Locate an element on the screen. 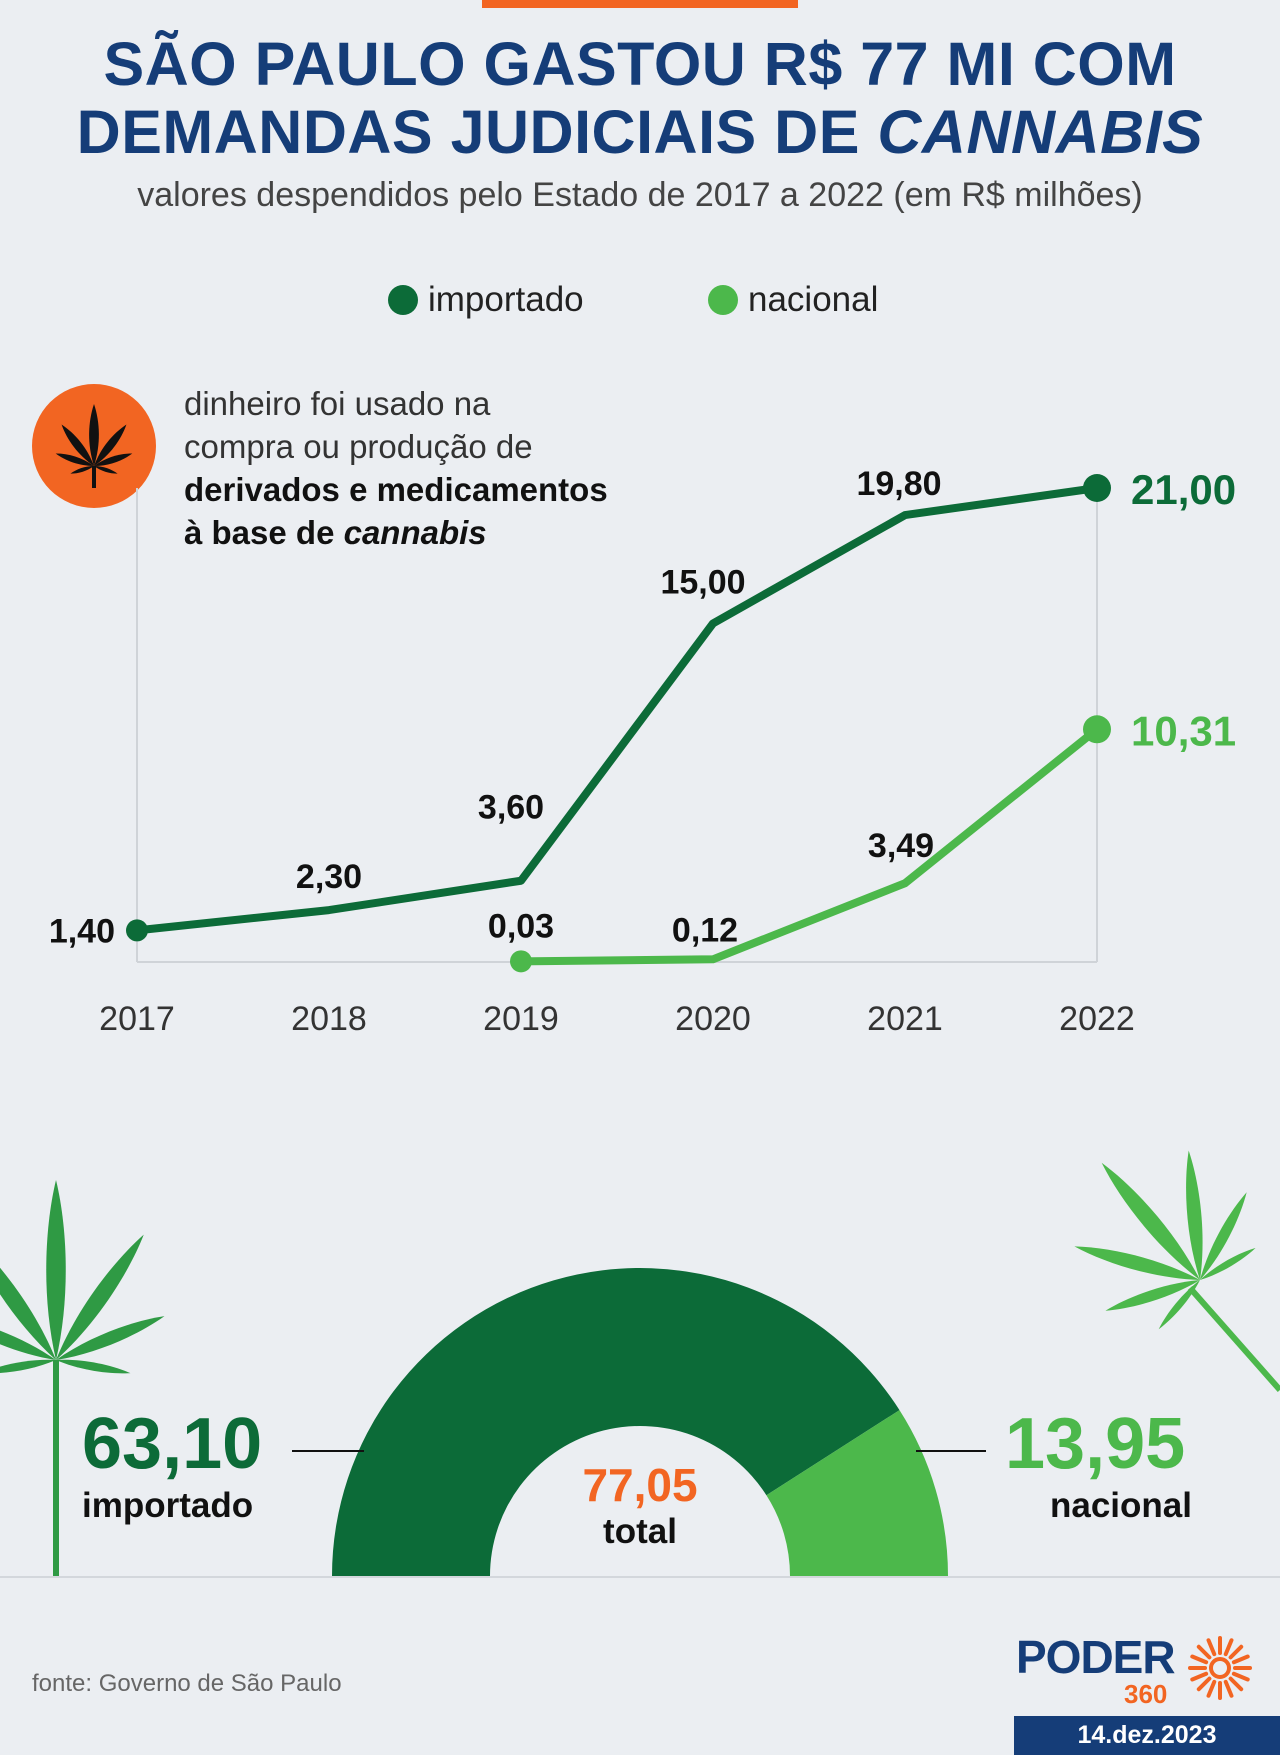 Image resolution: width=1280 pixels, height=1755 pixels. legend-nacional: nacional is located at coordinates (793, 300).